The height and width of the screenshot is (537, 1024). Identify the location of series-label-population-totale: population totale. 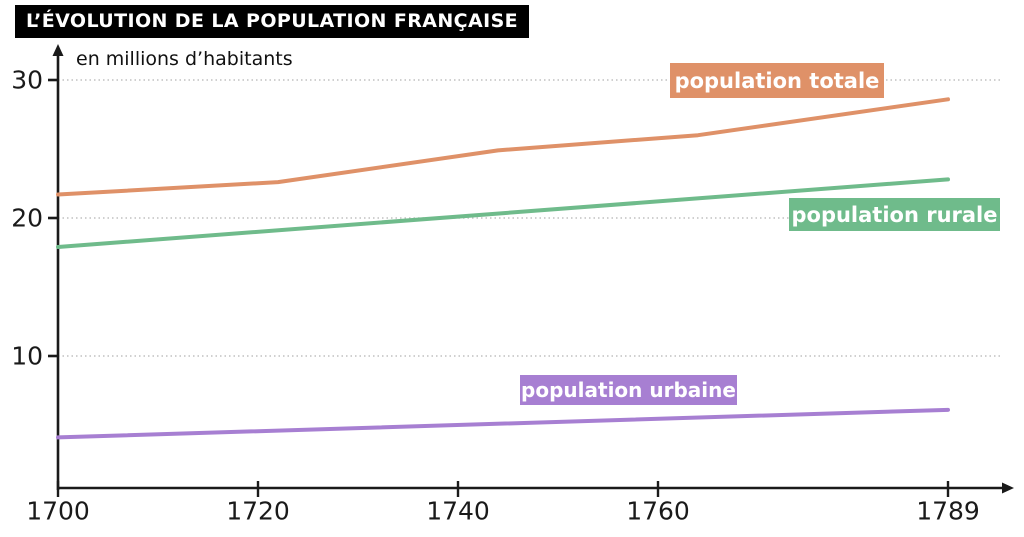
(777, 80).